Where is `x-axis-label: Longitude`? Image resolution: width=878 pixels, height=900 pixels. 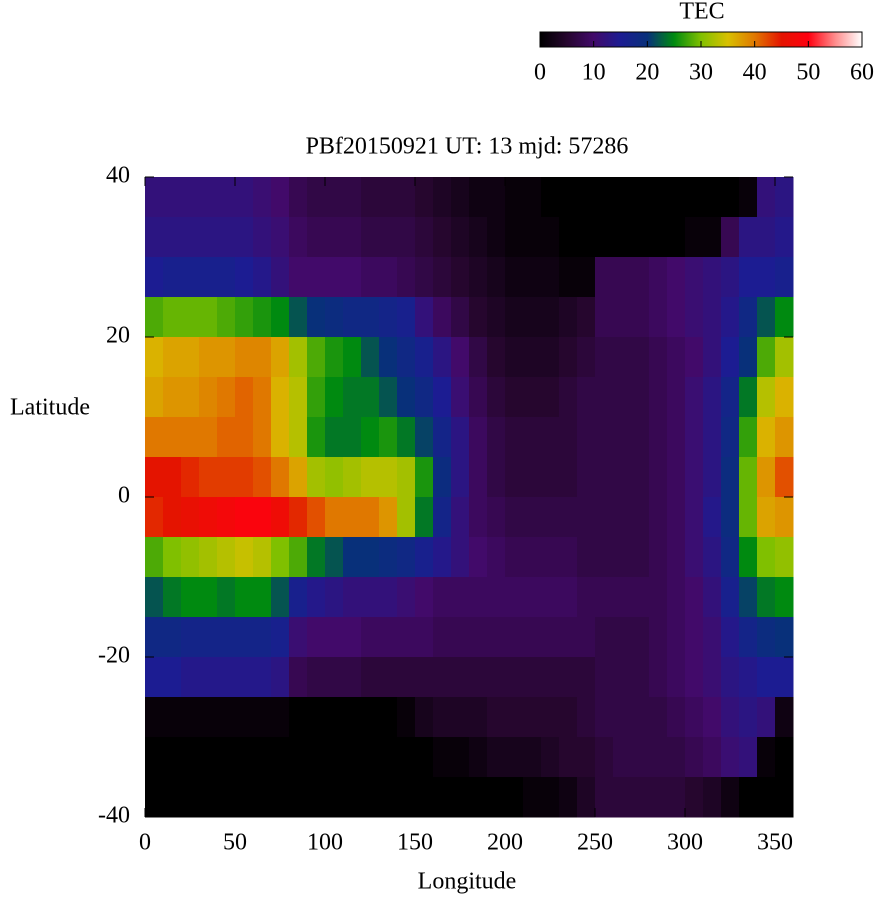 x-axis-label: Longitude is located at coordinates (467, 882).